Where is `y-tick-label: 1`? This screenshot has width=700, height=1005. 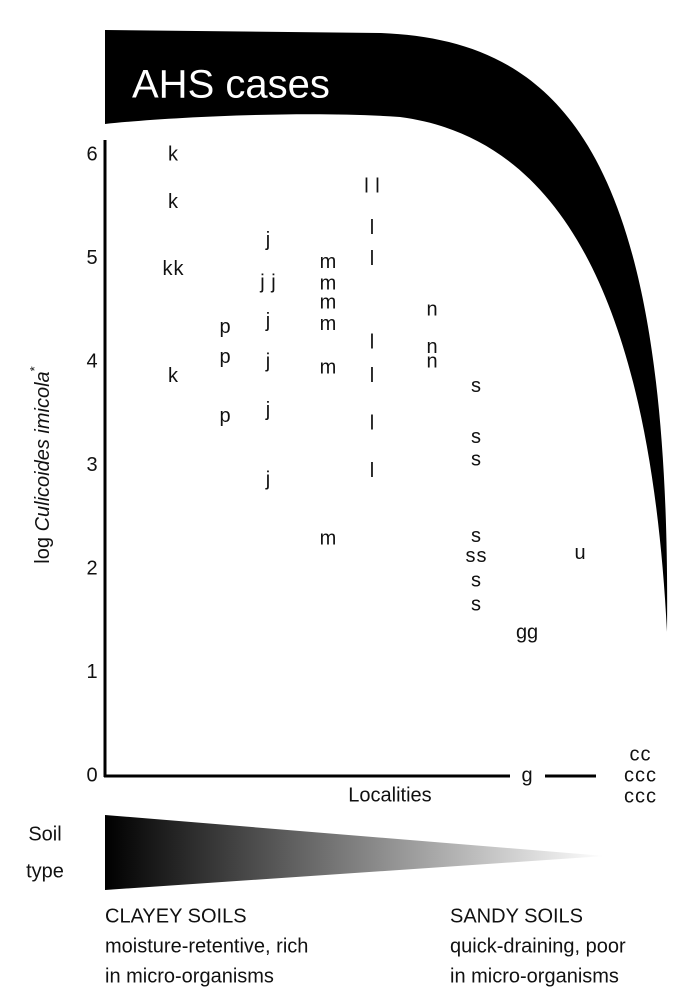
y-tick-label: 1 is located at coordinates (91, 672).